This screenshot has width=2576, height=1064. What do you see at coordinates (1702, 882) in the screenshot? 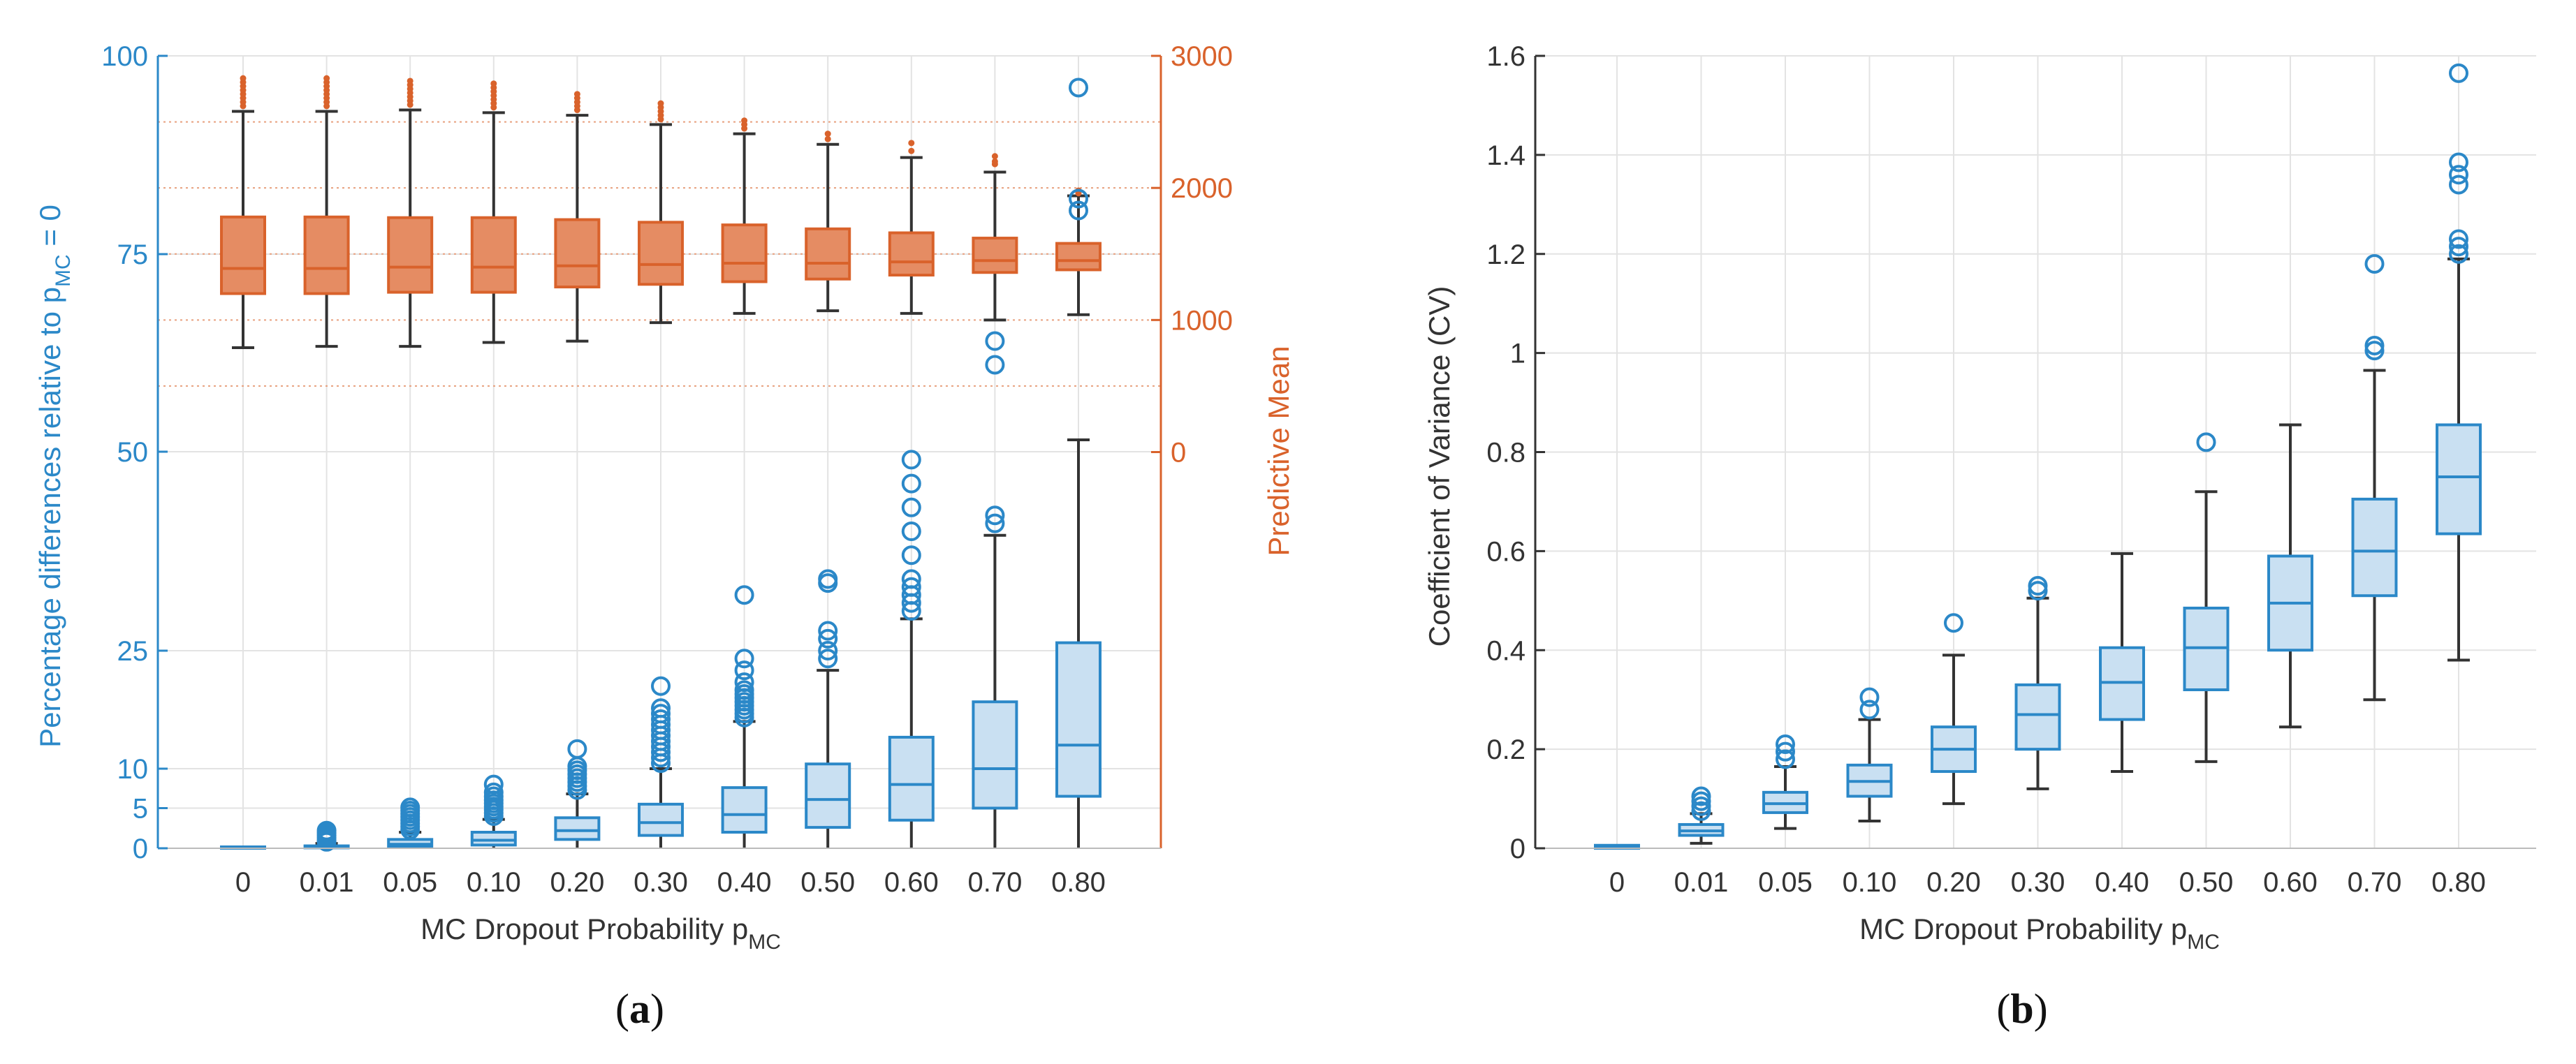
I see `panel-b-x-tick-label-1: 0.01` at bounding box center [1702, 882].